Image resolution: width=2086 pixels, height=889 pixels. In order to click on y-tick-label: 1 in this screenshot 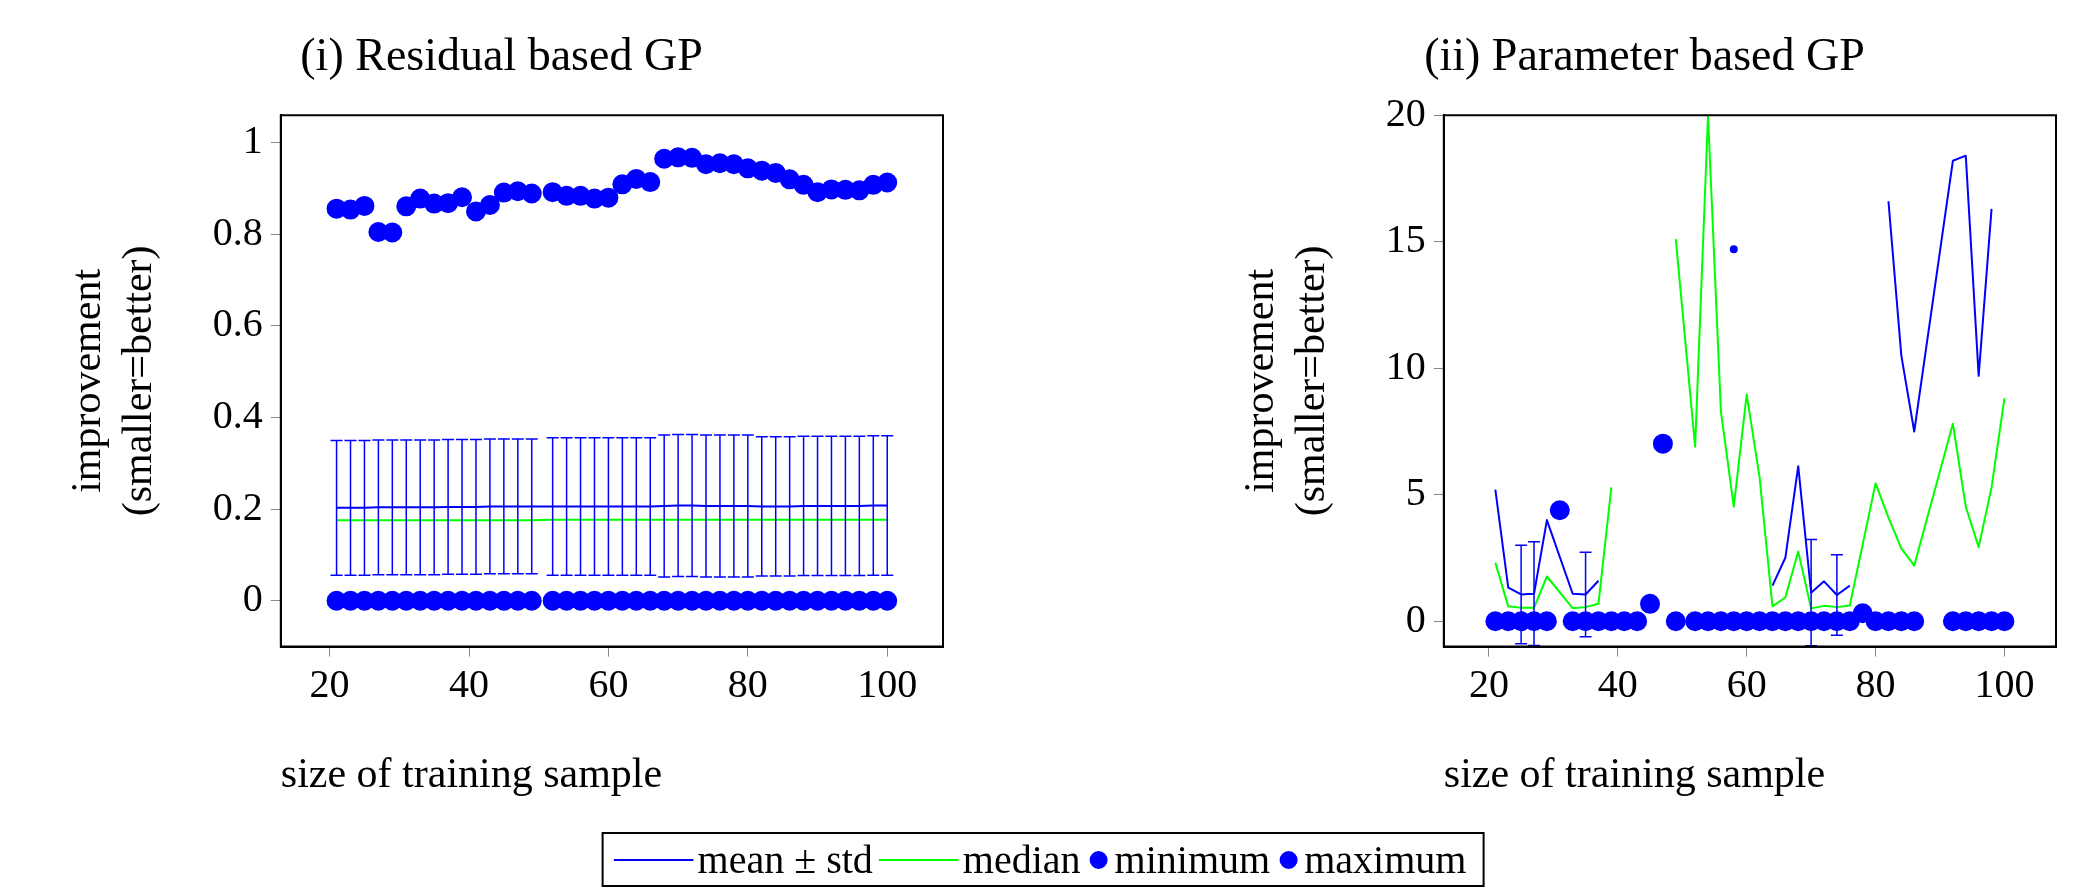, I will do `click(252, 140)`.